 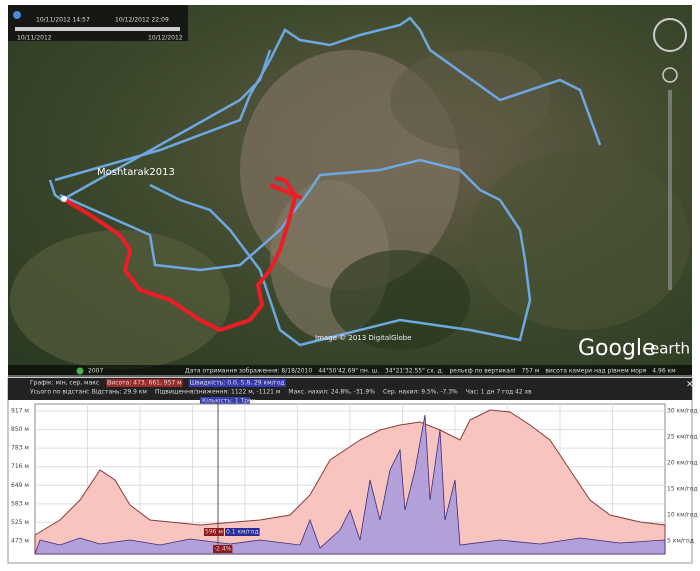 I want to click on speed-label: 5 км/год, so click(x=680, y=541).